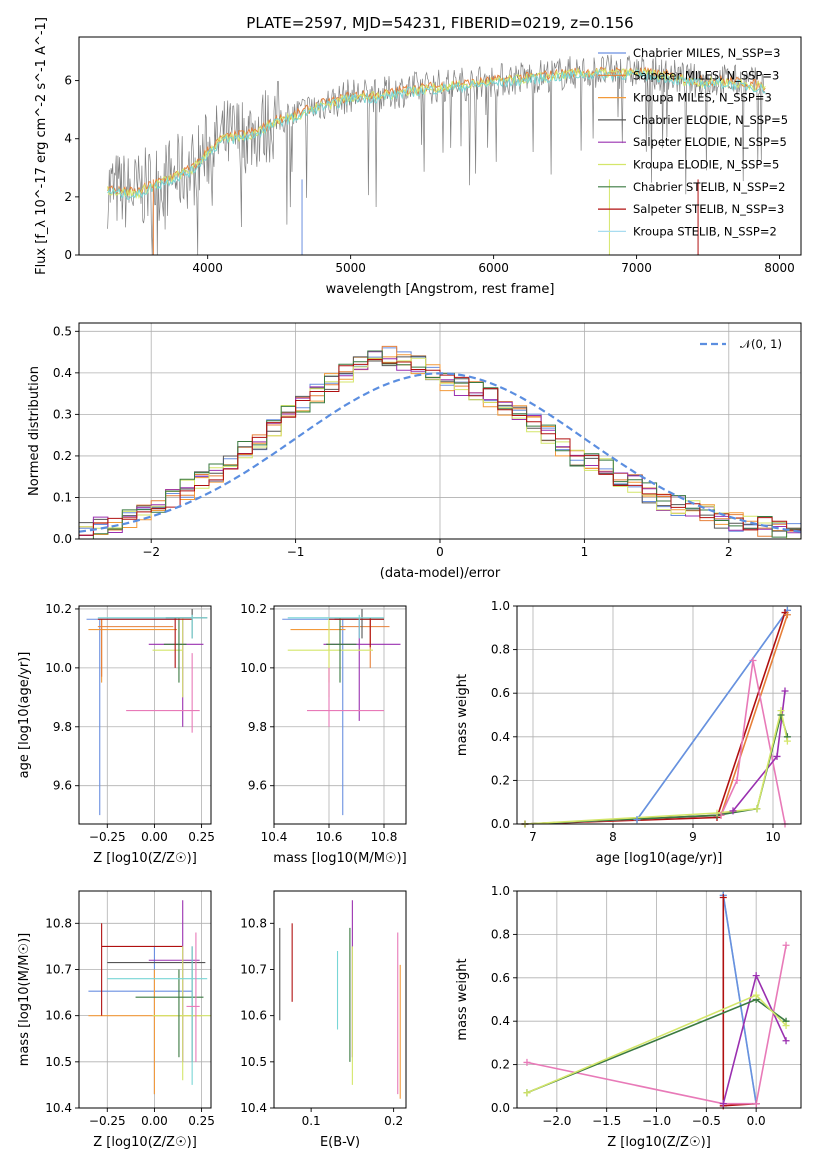 Image resolution: width=819 pixels, height=1170 pixels. Describe the element at coordinates (729, 552) in the screenshot. I see `x-tick-label: 2` at that location.